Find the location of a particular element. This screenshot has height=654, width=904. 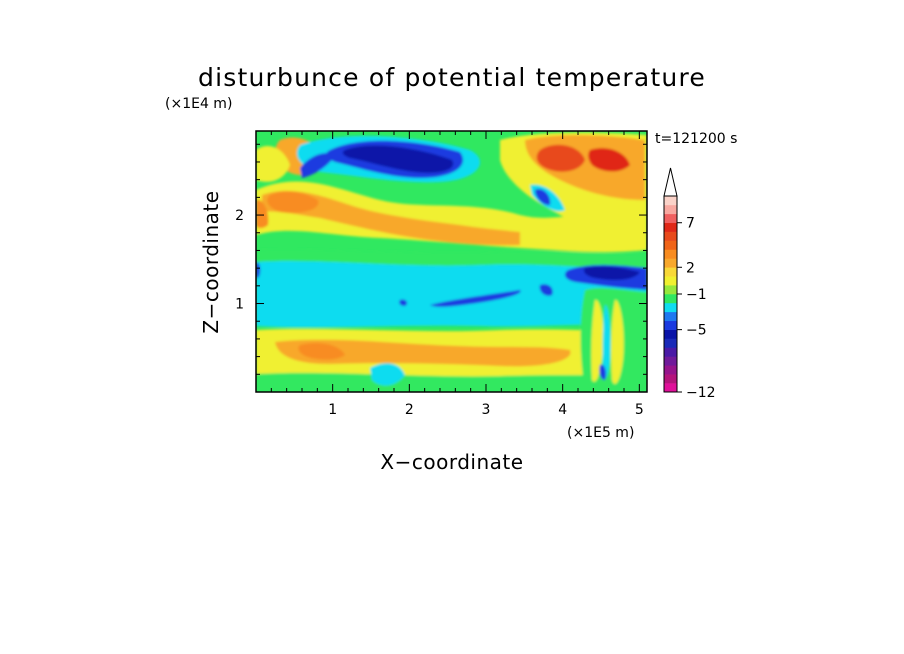

upper-orange-band is located at coordinates (391, 218).